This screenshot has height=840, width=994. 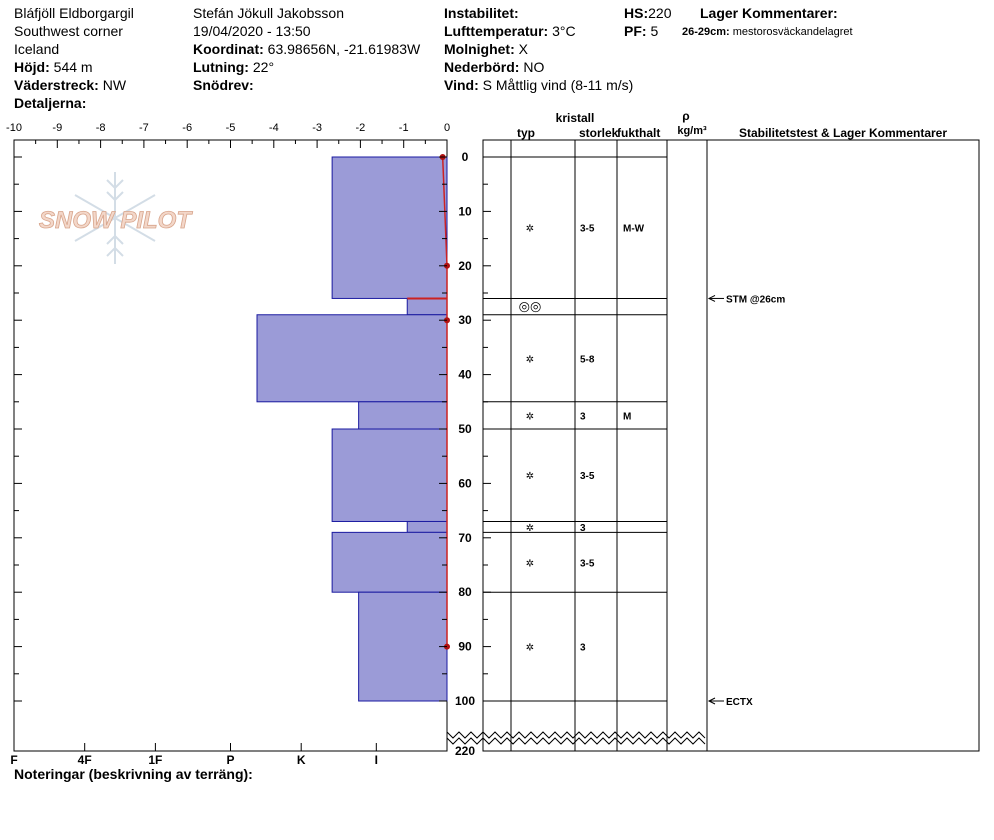 I want to click on crystal-type-2: ✲, so click(x=530, y=359).